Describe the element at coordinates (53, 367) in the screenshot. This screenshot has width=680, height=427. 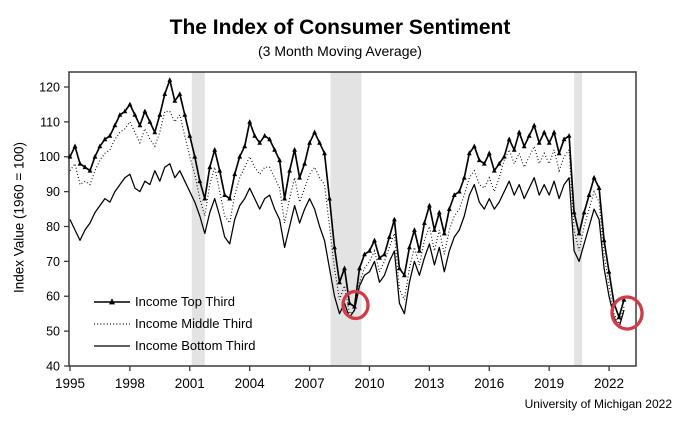
I see `y-tick-label: 40` at that location.